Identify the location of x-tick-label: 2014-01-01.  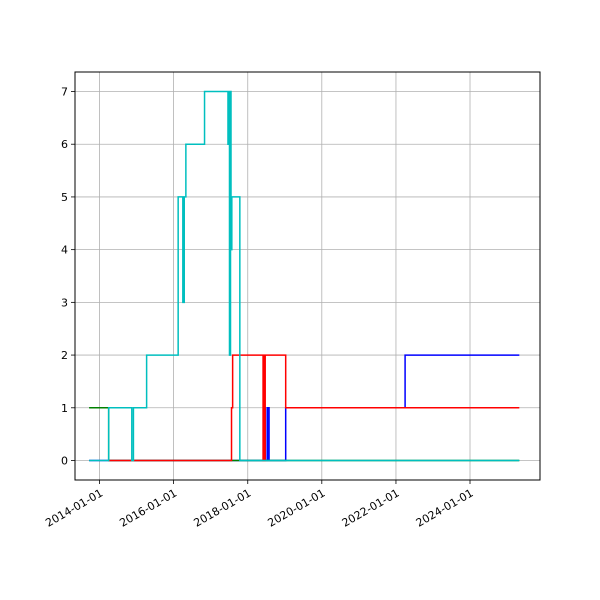
(74, 507).